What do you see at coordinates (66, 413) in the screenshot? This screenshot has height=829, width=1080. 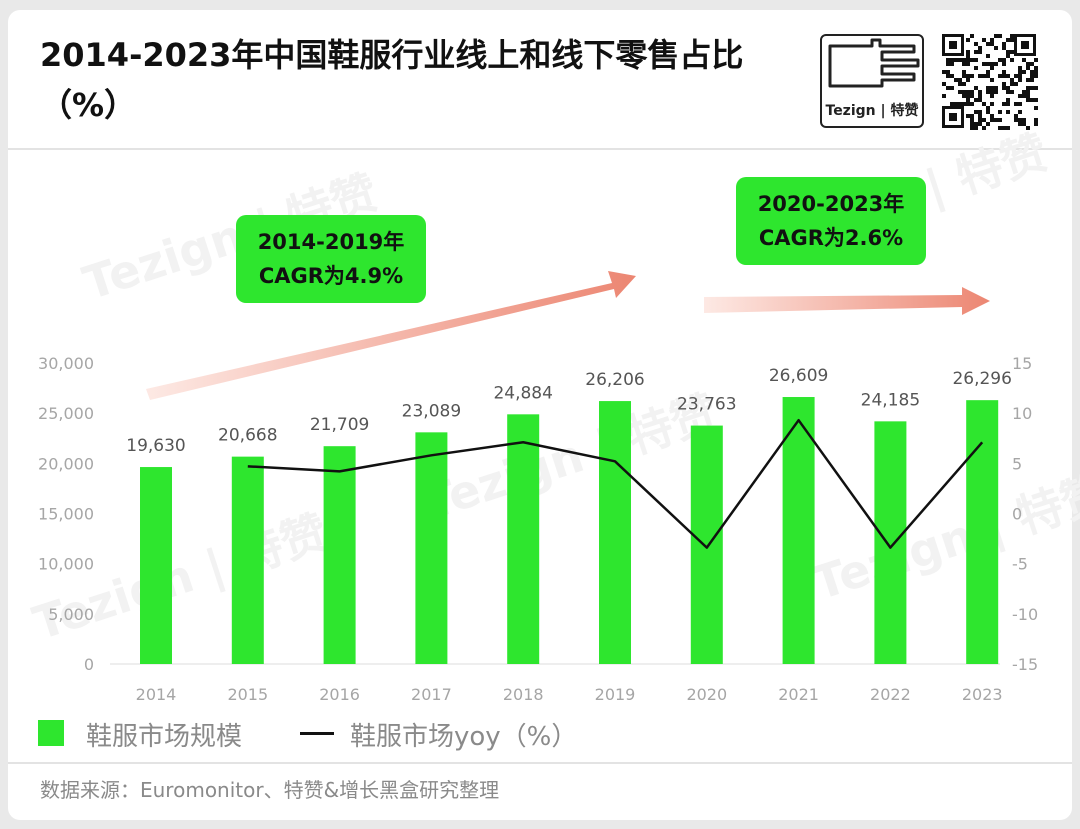 I see `y-left-tick: 25,000` at bounding box center [66, 413].